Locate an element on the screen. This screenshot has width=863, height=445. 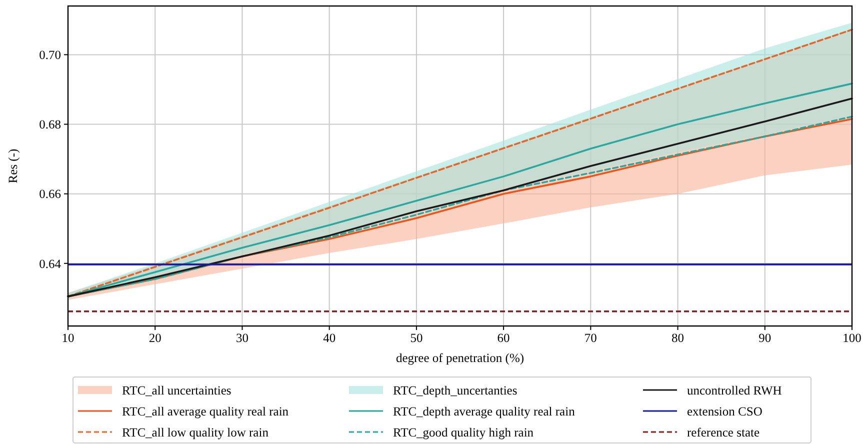
x-tick-label: 90 is located at coordinates (765, 338).